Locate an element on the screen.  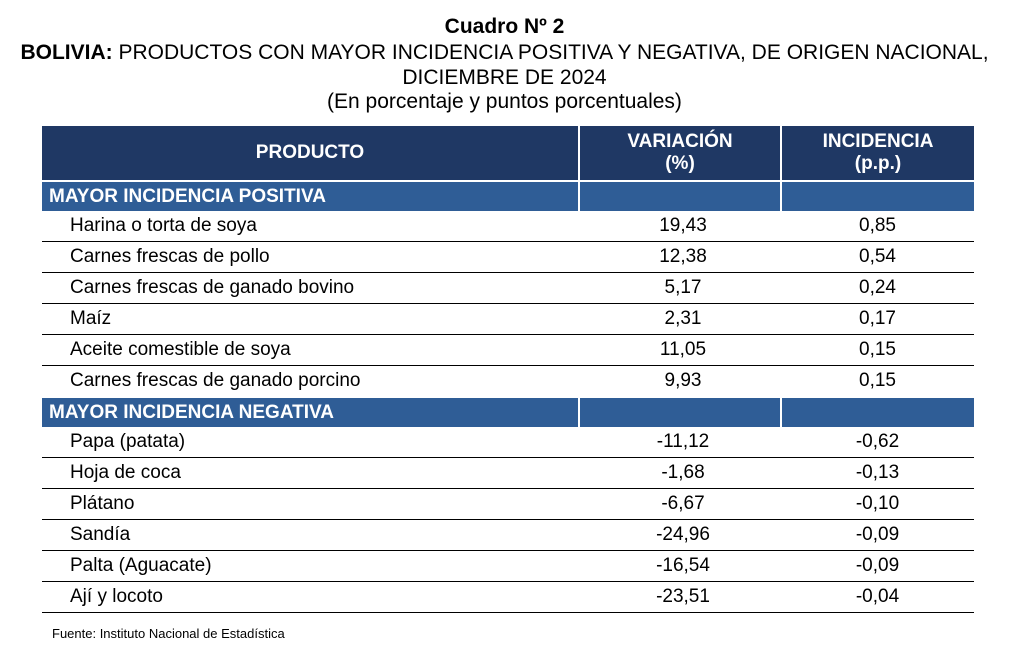
cell-producto: Carnes frescas de ganado porcino is located at coordinates (310, 381).